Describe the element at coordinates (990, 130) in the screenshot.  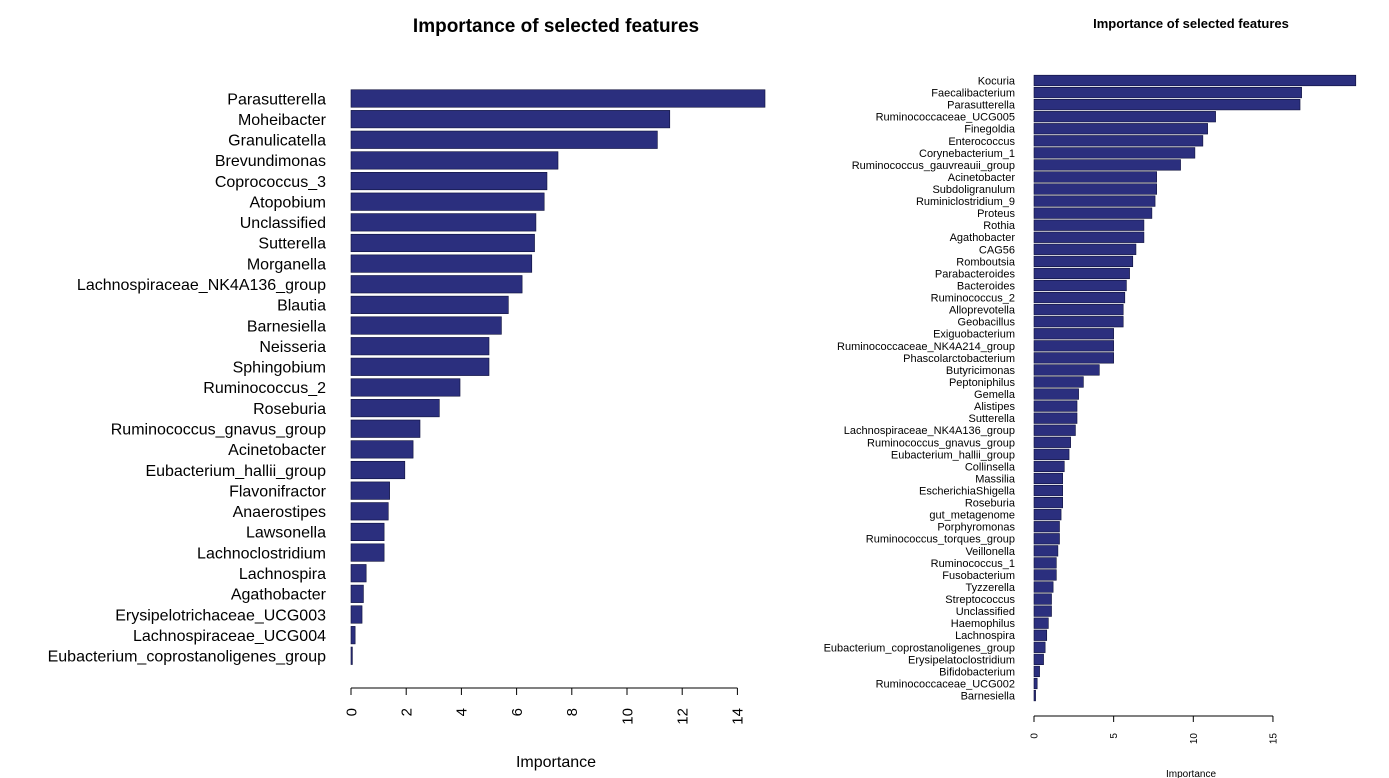
I see `right-category-label: Finegoldia` at that location.